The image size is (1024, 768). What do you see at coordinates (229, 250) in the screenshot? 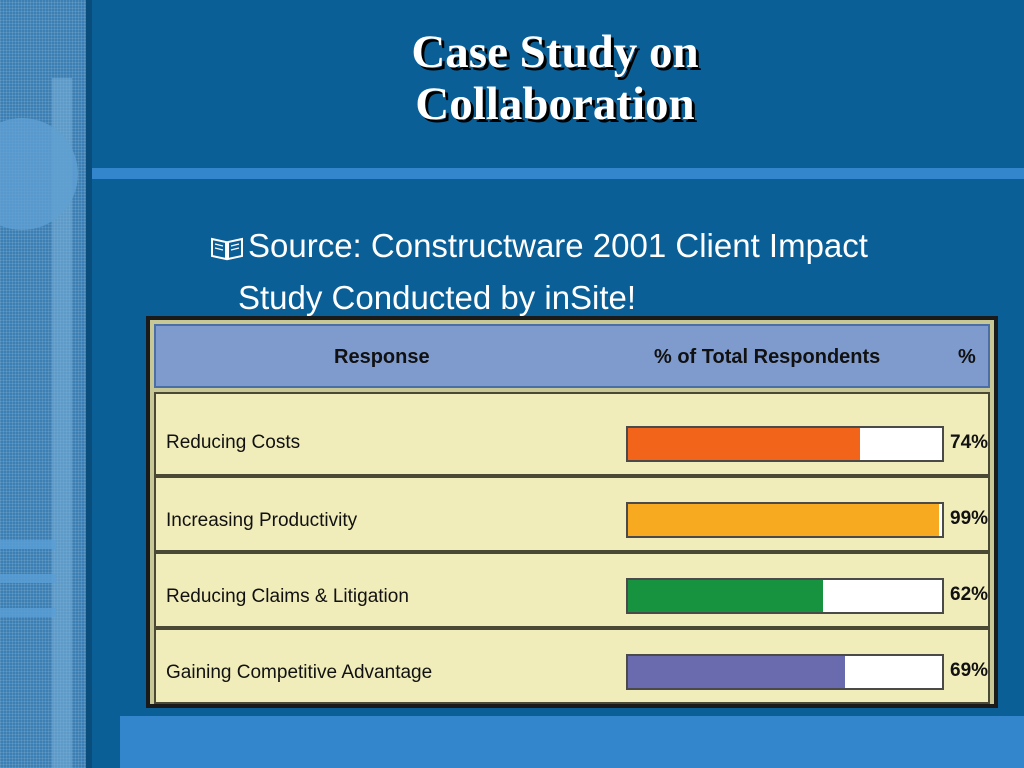
I see `open-book-icon` at bounding box center [229, 250].